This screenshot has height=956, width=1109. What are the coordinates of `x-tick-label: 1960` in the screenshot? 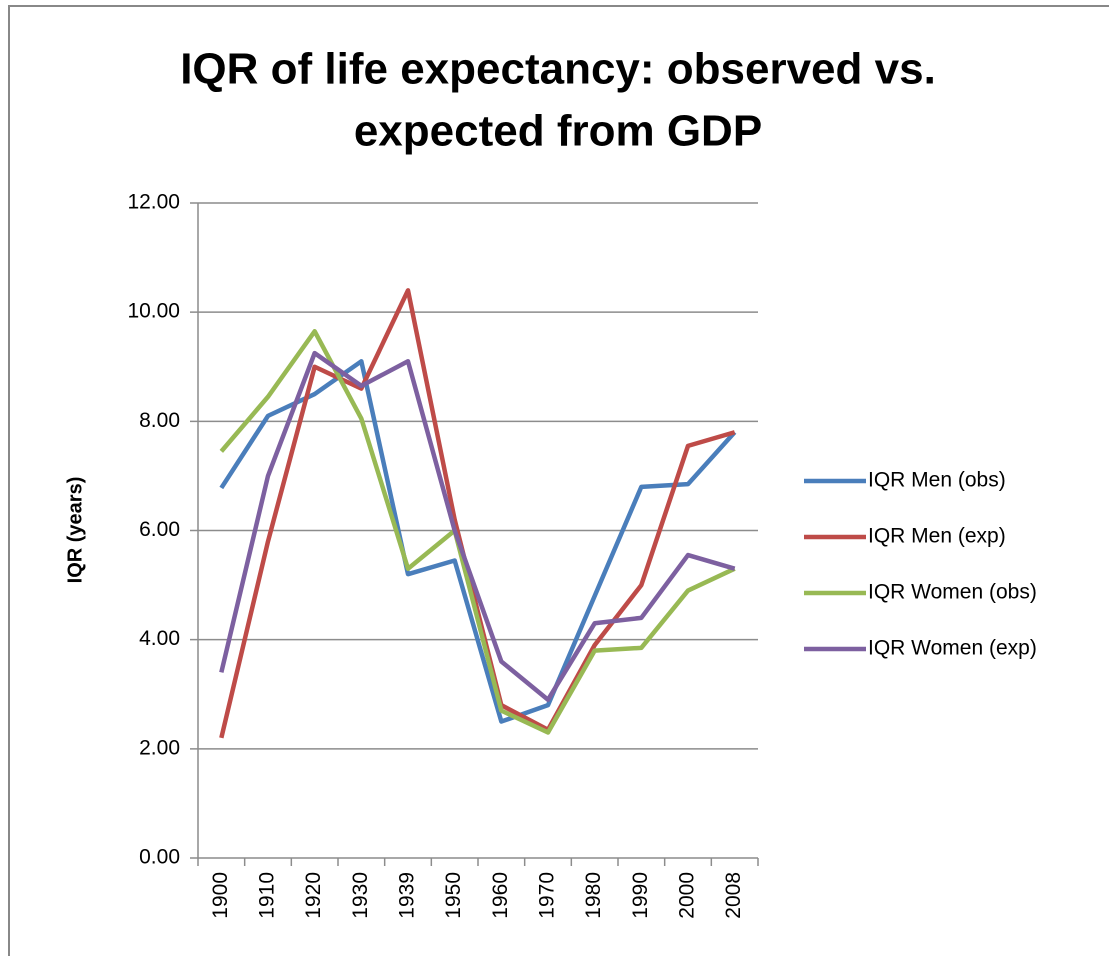 It's located at (500, 895).